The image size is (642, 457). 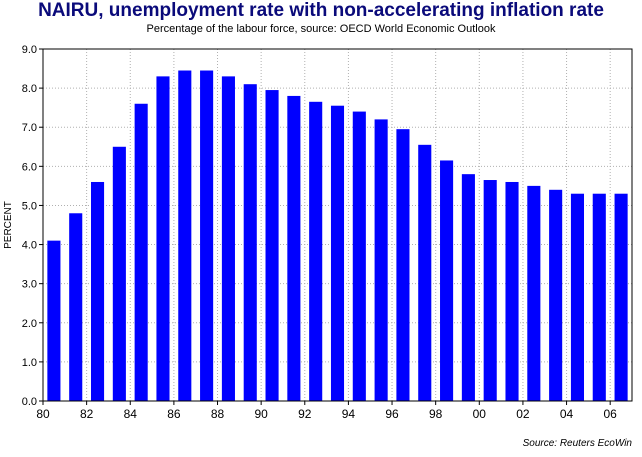 I want to click on x-tick-label: 88, so click(x=218, y=414).